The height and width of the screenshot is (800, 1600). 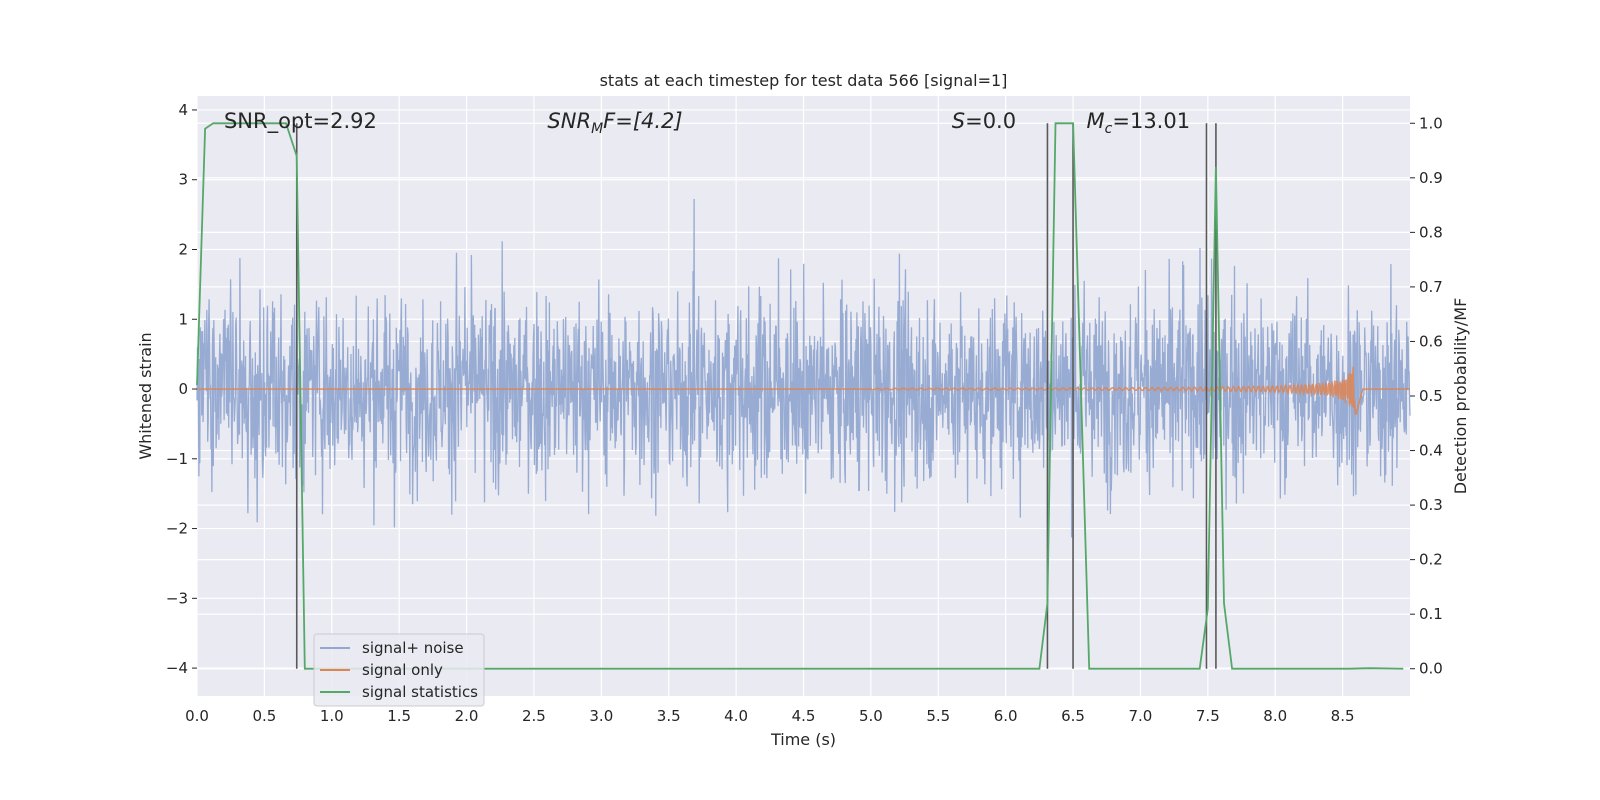 I want to click on y-left-tick-6: −2, so click(x=177, y=529).